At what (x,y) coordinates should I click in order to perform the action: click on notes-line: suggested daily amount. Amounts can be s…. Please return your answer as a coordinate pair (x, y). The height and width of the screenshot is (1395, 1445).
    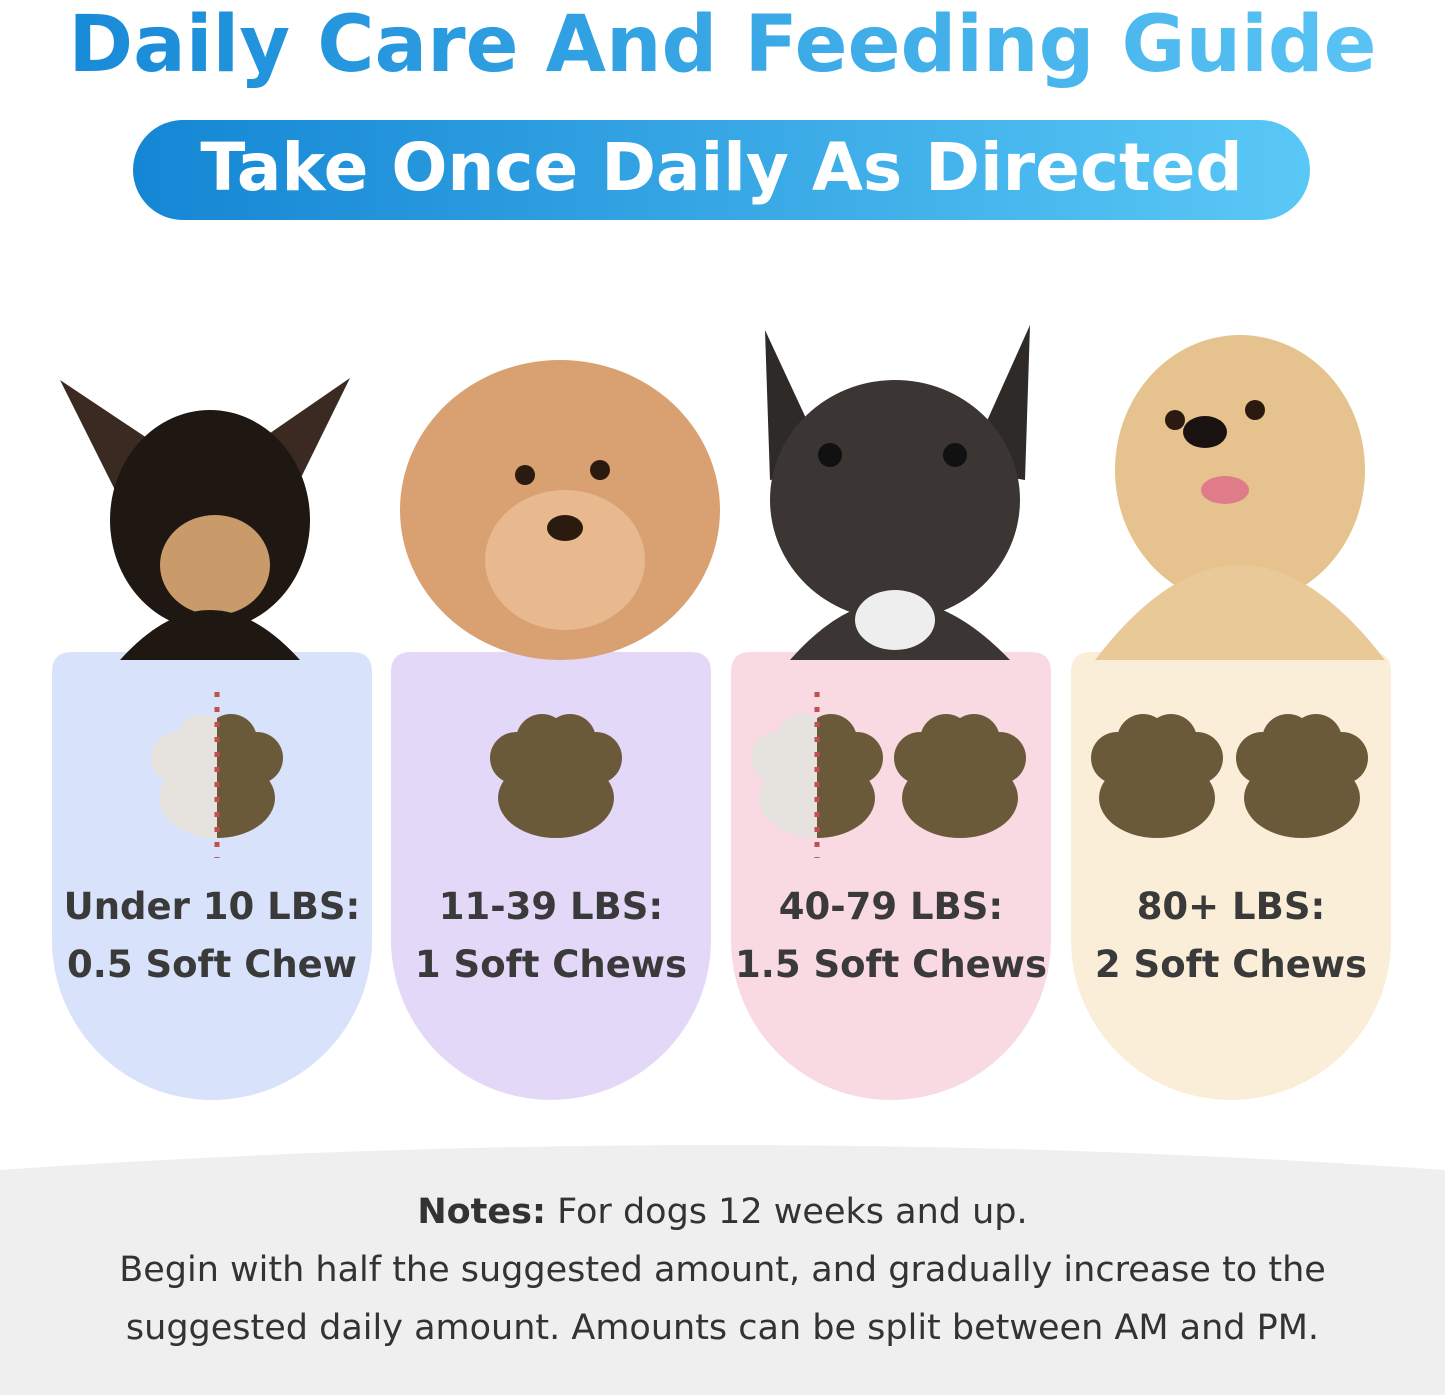
    Looking at the image, I should click on (722, 1328).